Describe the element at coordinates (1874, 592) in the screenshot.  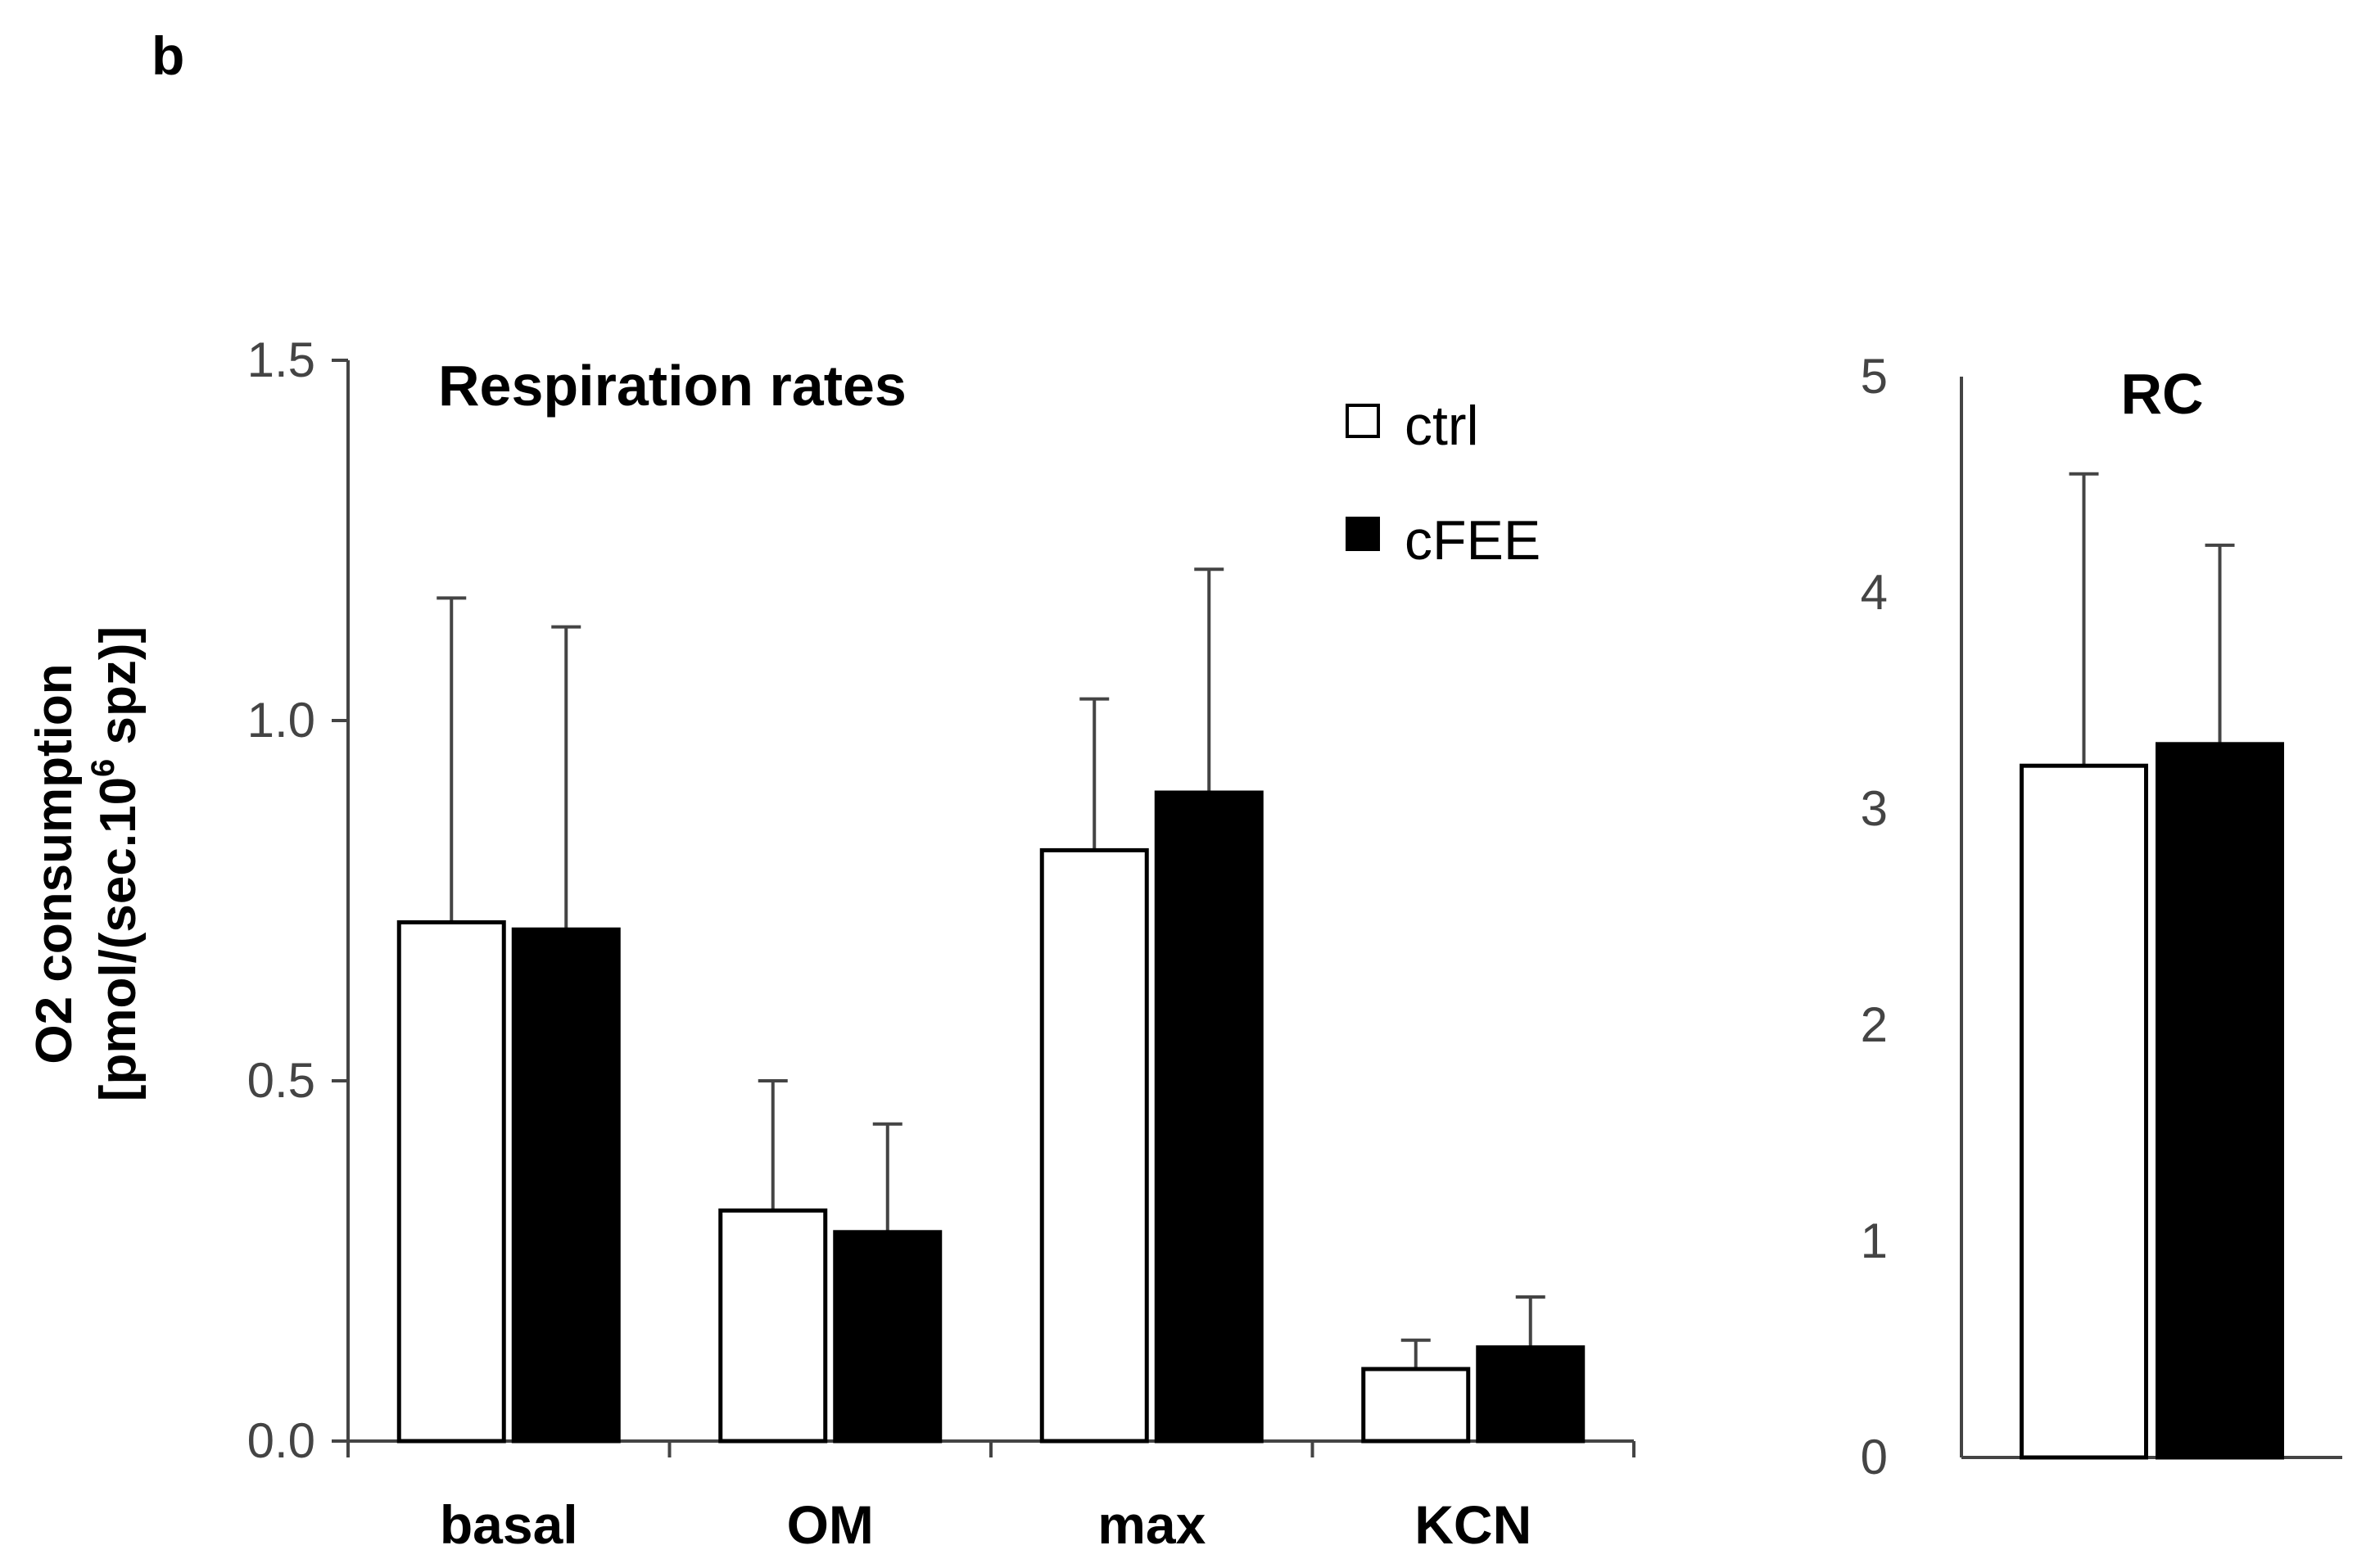
I see `right-y-tick-label: 4` at that location.